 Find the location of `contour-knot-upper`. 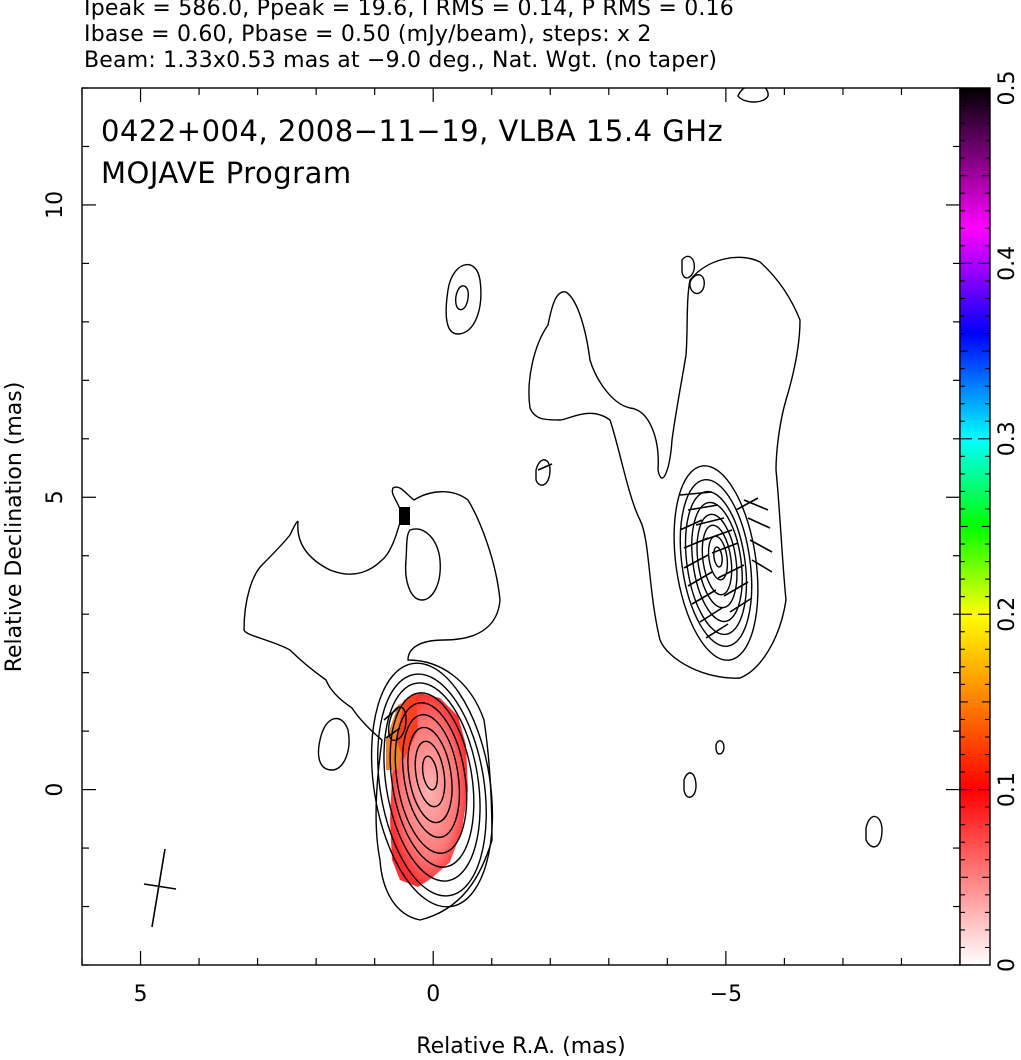

contour-knot-upper is located at coordinates (422, 564).